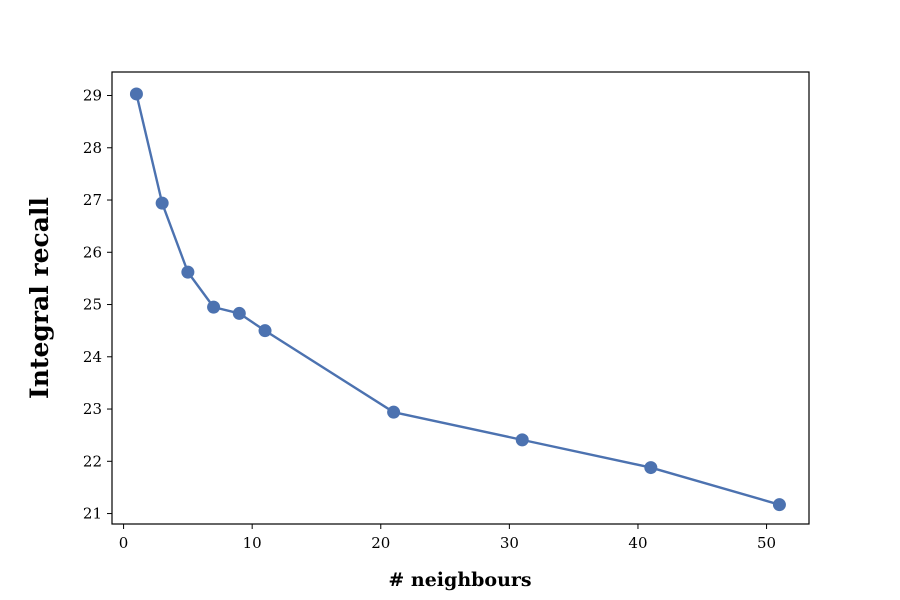  Describe the element at coordinates (92, 148) in the screenshot. I see `y-tick-label: 28` at that location.